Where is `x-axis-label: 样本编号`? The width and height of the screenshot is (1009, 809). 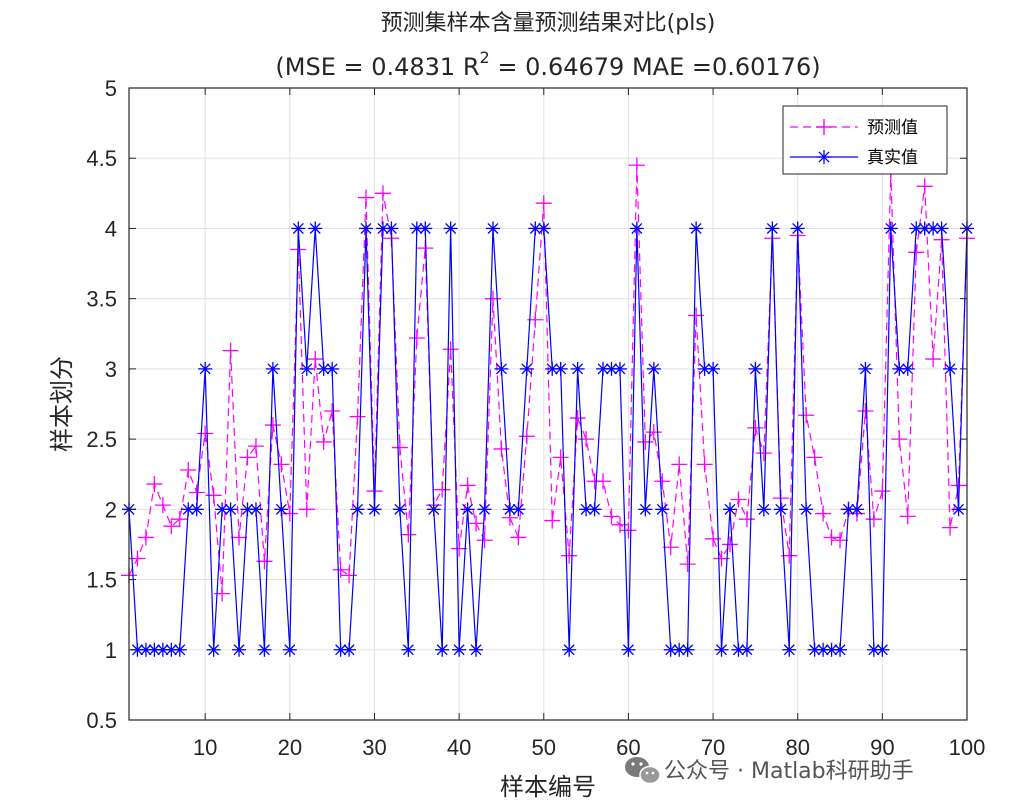
x-axis-label: 样本编号 is located at coordinates (548, 787).